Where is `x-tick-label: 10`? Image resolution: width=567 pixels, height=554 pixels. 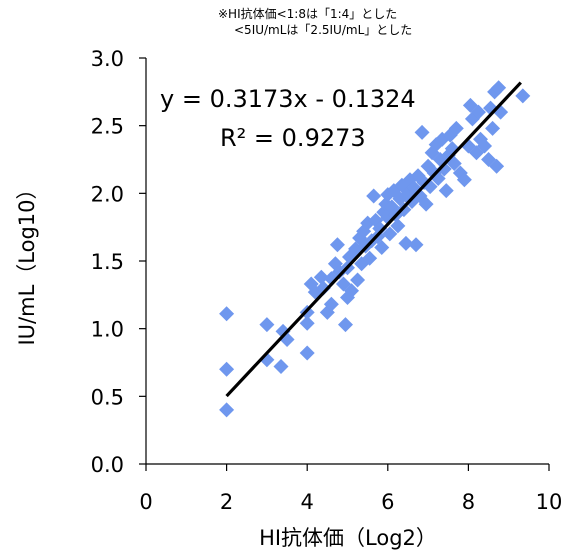
x-tick-label: 10 is located at coordinates (549, 502).